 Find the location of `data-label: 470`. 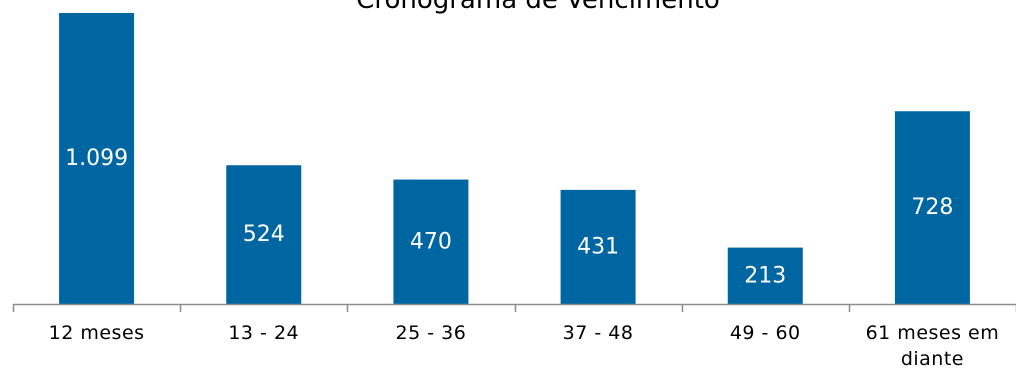

data-label: 470 is located at coordinates (431, 241).